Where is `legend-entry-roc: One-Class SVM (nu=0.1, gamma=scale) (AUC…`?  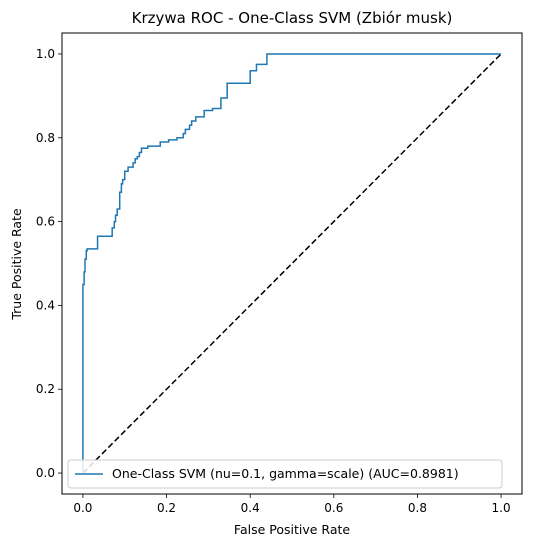 legend-entry-roc: One-Class SVM (nu=0.1, gamma=scale) (AUC… is located at coordinates (285, 473).